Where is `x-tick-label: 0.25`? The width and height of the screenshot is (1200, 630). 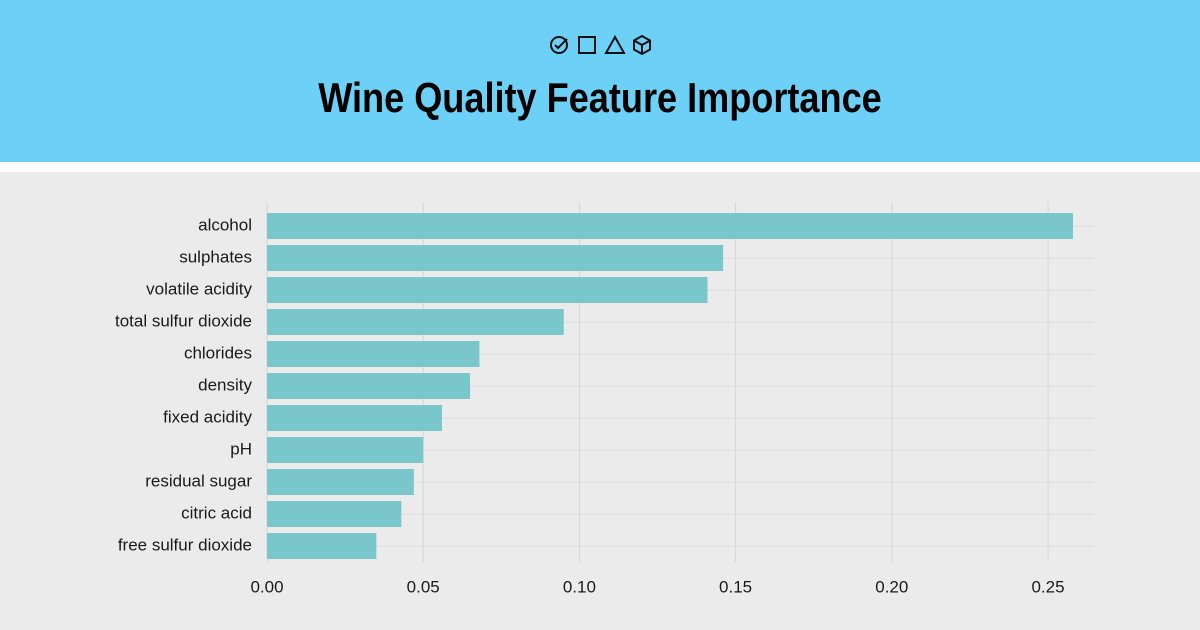 x-tick-label: 0.25 is located at coordinates (1047, 586).